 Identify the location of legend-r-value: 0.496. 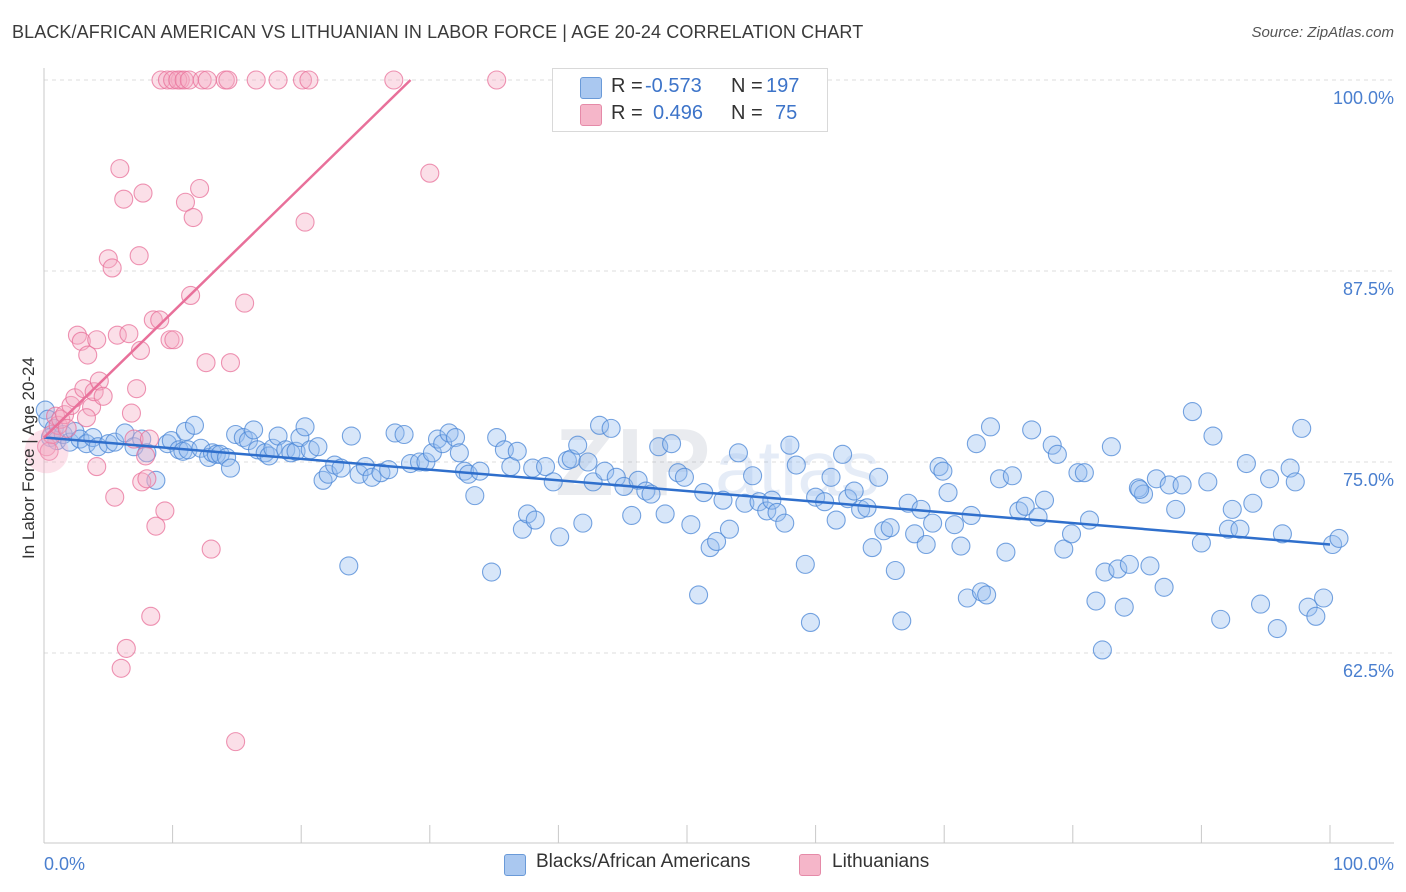
(678, 113).